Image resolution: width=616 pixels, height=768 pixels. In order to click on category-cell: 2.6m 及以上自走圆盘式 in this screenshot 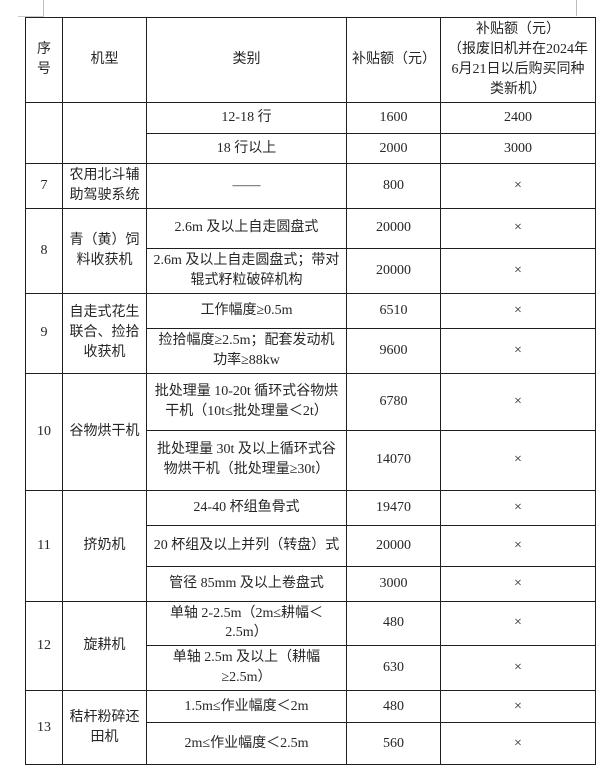, I will do `click(246, 228)`.